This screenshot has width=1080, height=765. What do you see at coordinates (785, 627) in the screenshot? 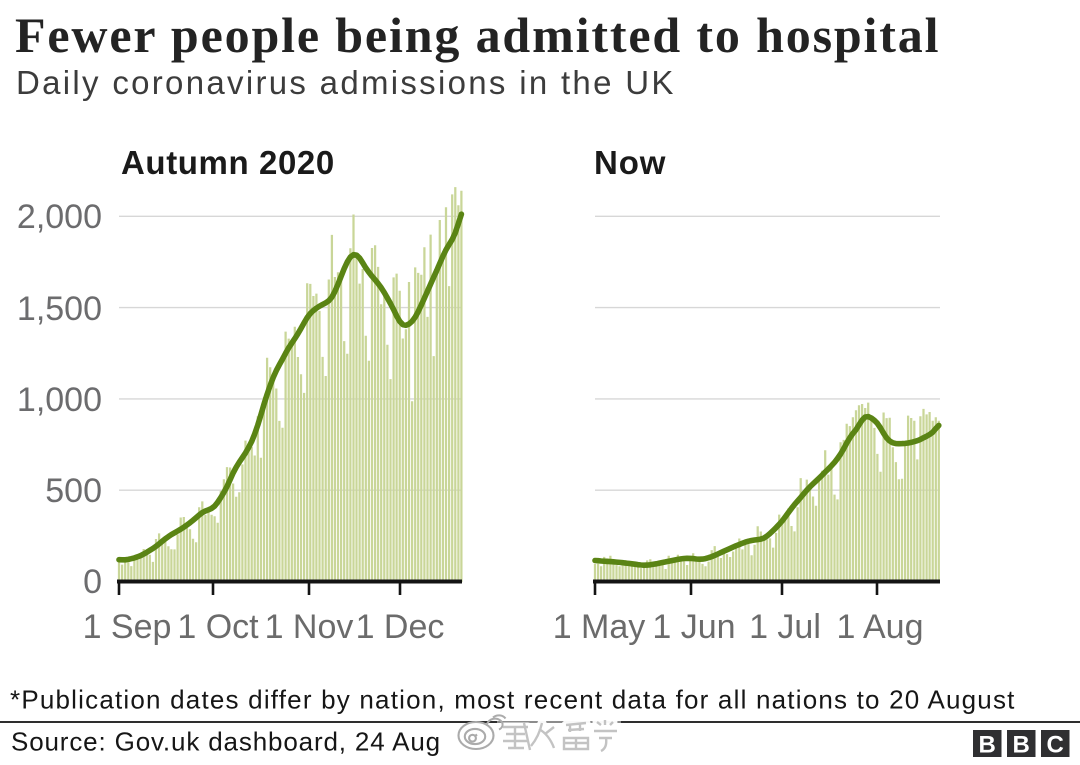
I see `svg-text: 1 Jul` at bounding box center [785, 627].